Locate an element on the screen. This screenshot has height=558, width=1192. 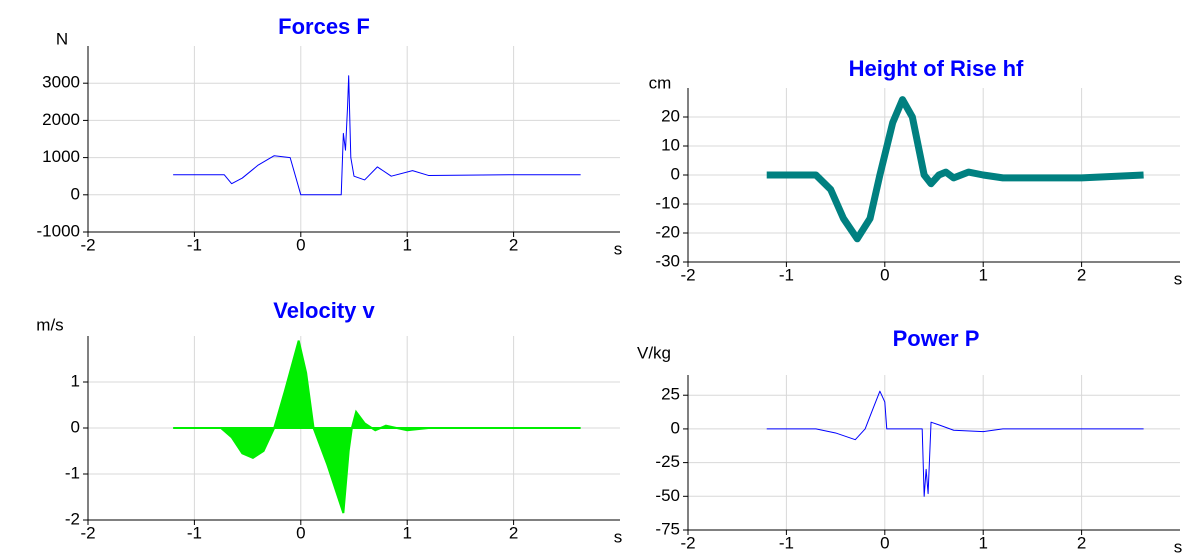
data-area is located at coordinates (377, 427).